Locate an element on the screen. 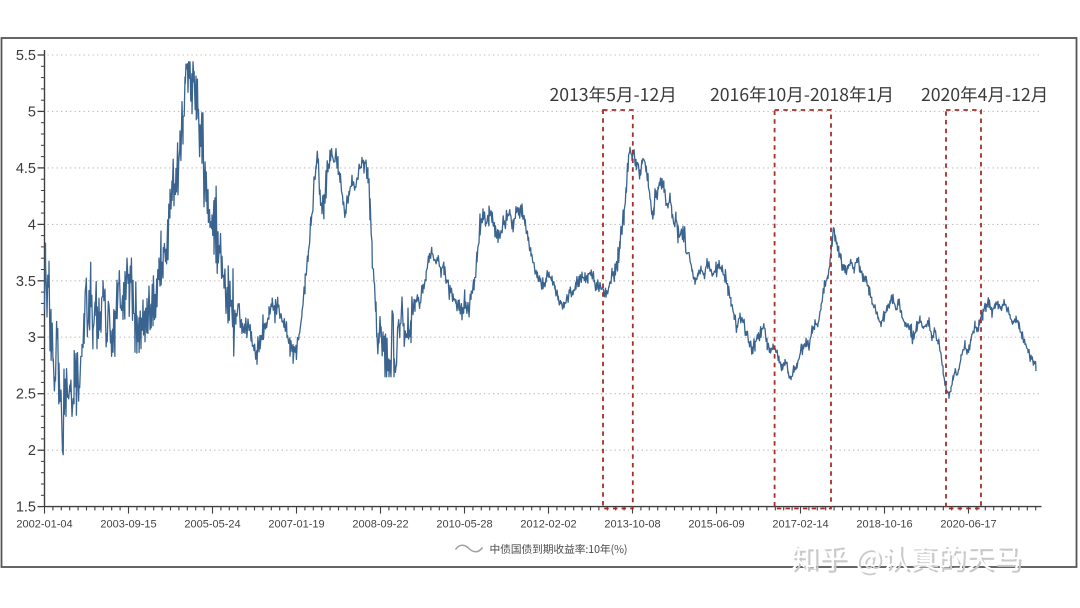 This screenshot has height=608, width=1080. svg-text: 2012-02-02 is located at coordinates (548, 525).